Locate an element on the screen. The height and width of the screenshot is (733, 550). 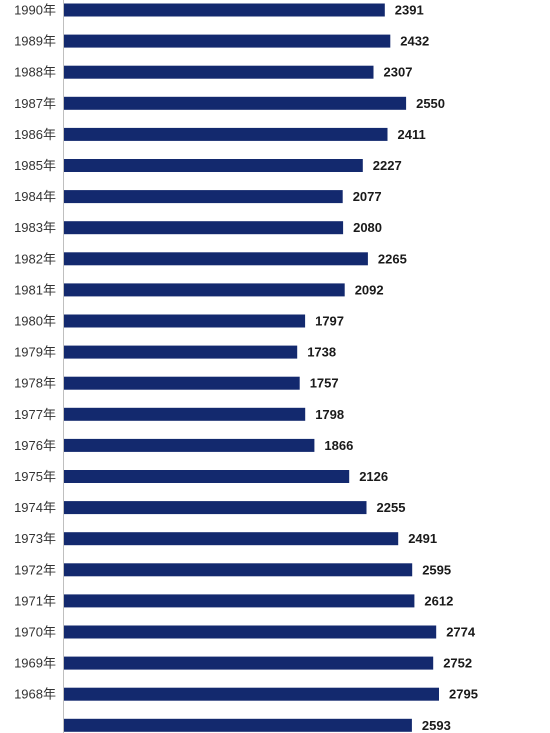
bar-value-label: 2491 is located at coordinates (422, 538).